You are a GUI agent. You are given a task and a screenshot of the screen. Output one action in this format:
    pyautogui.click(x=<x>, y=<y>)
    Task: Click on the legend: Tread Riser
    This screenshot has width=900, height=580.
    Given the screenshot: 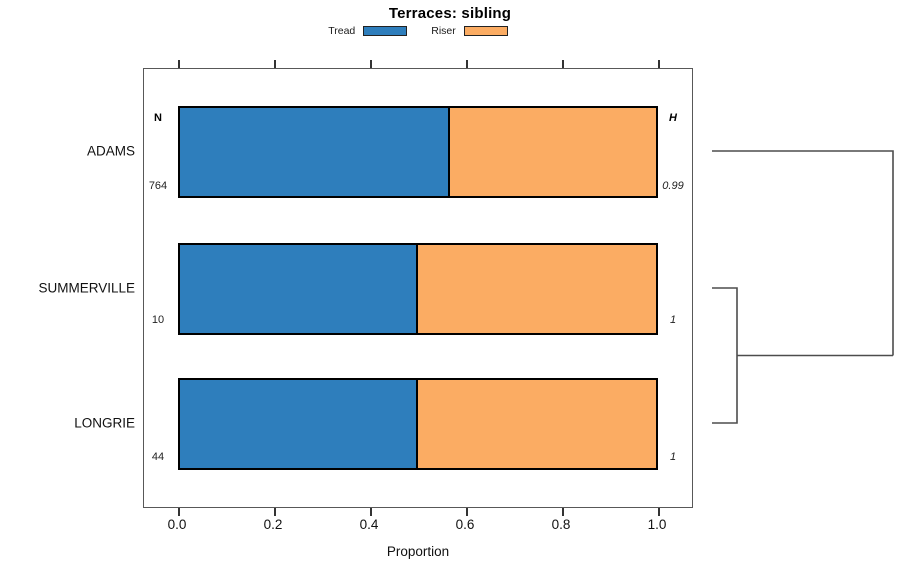 What is the action you would take?
    pyautogui.click(x=418, y=31)
    